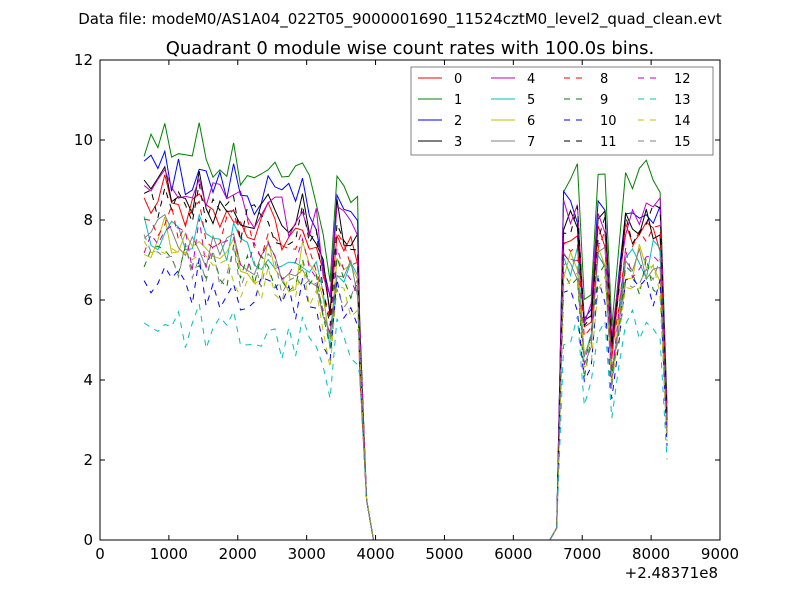 This screenshot has width=800, height=600. What do you see at coordinates (531, 79) in the screenshot?
I see `legend-label-4: 4` at bounding box center [531, 79].